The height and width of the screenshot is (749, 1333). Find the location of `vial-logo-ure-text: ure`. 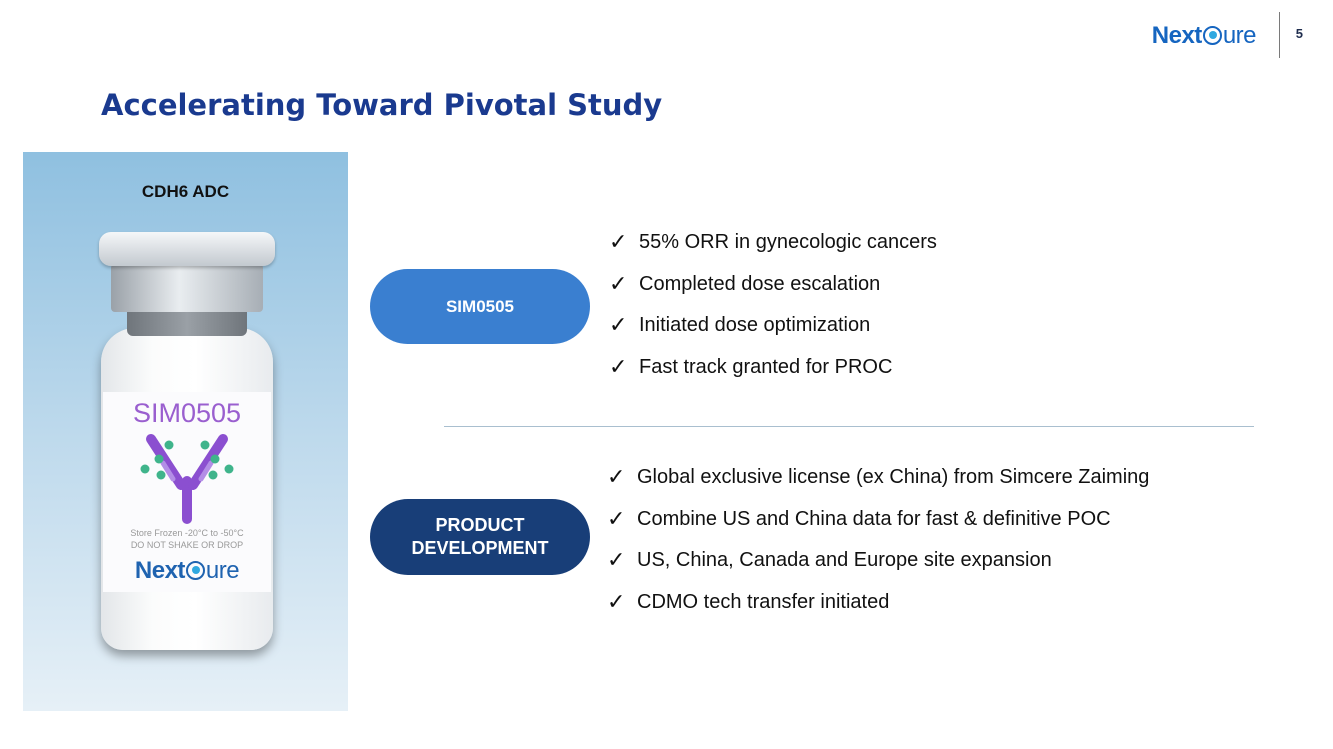

vial-logo-ure-text: ure is located at coordinates (222, 570).